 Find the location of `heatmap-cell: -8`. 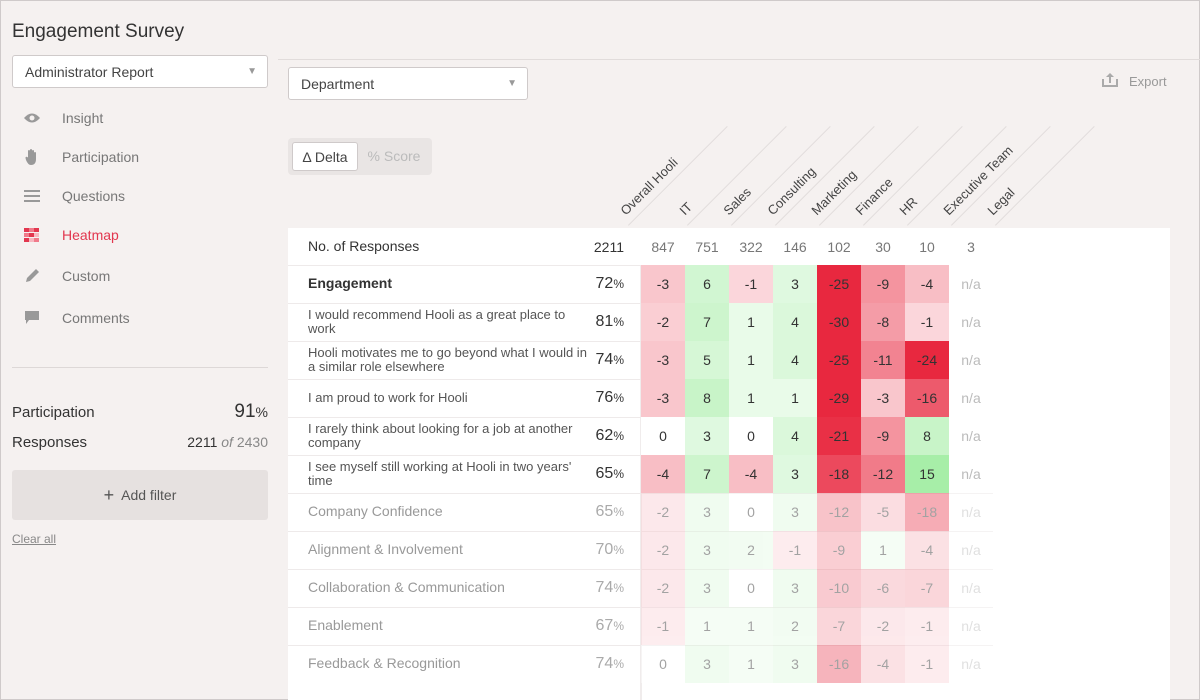

heatmap-cell: -8 is located at coordinates (883, 322).